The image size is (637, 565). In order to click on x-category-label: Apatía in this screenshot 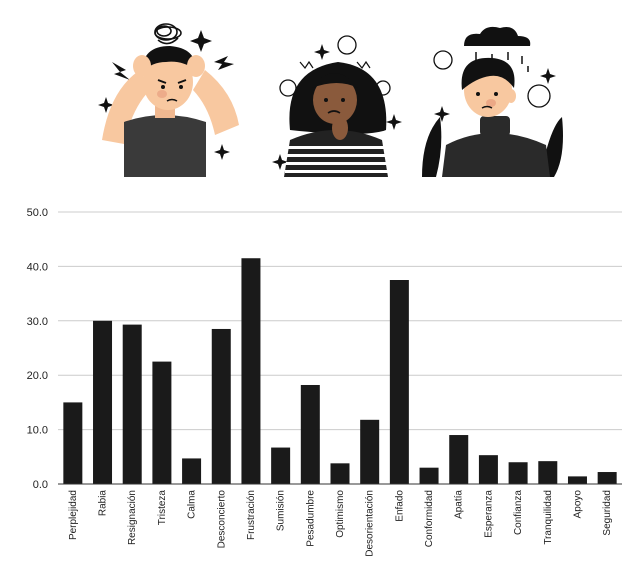, I will do `click(459, 504)`.